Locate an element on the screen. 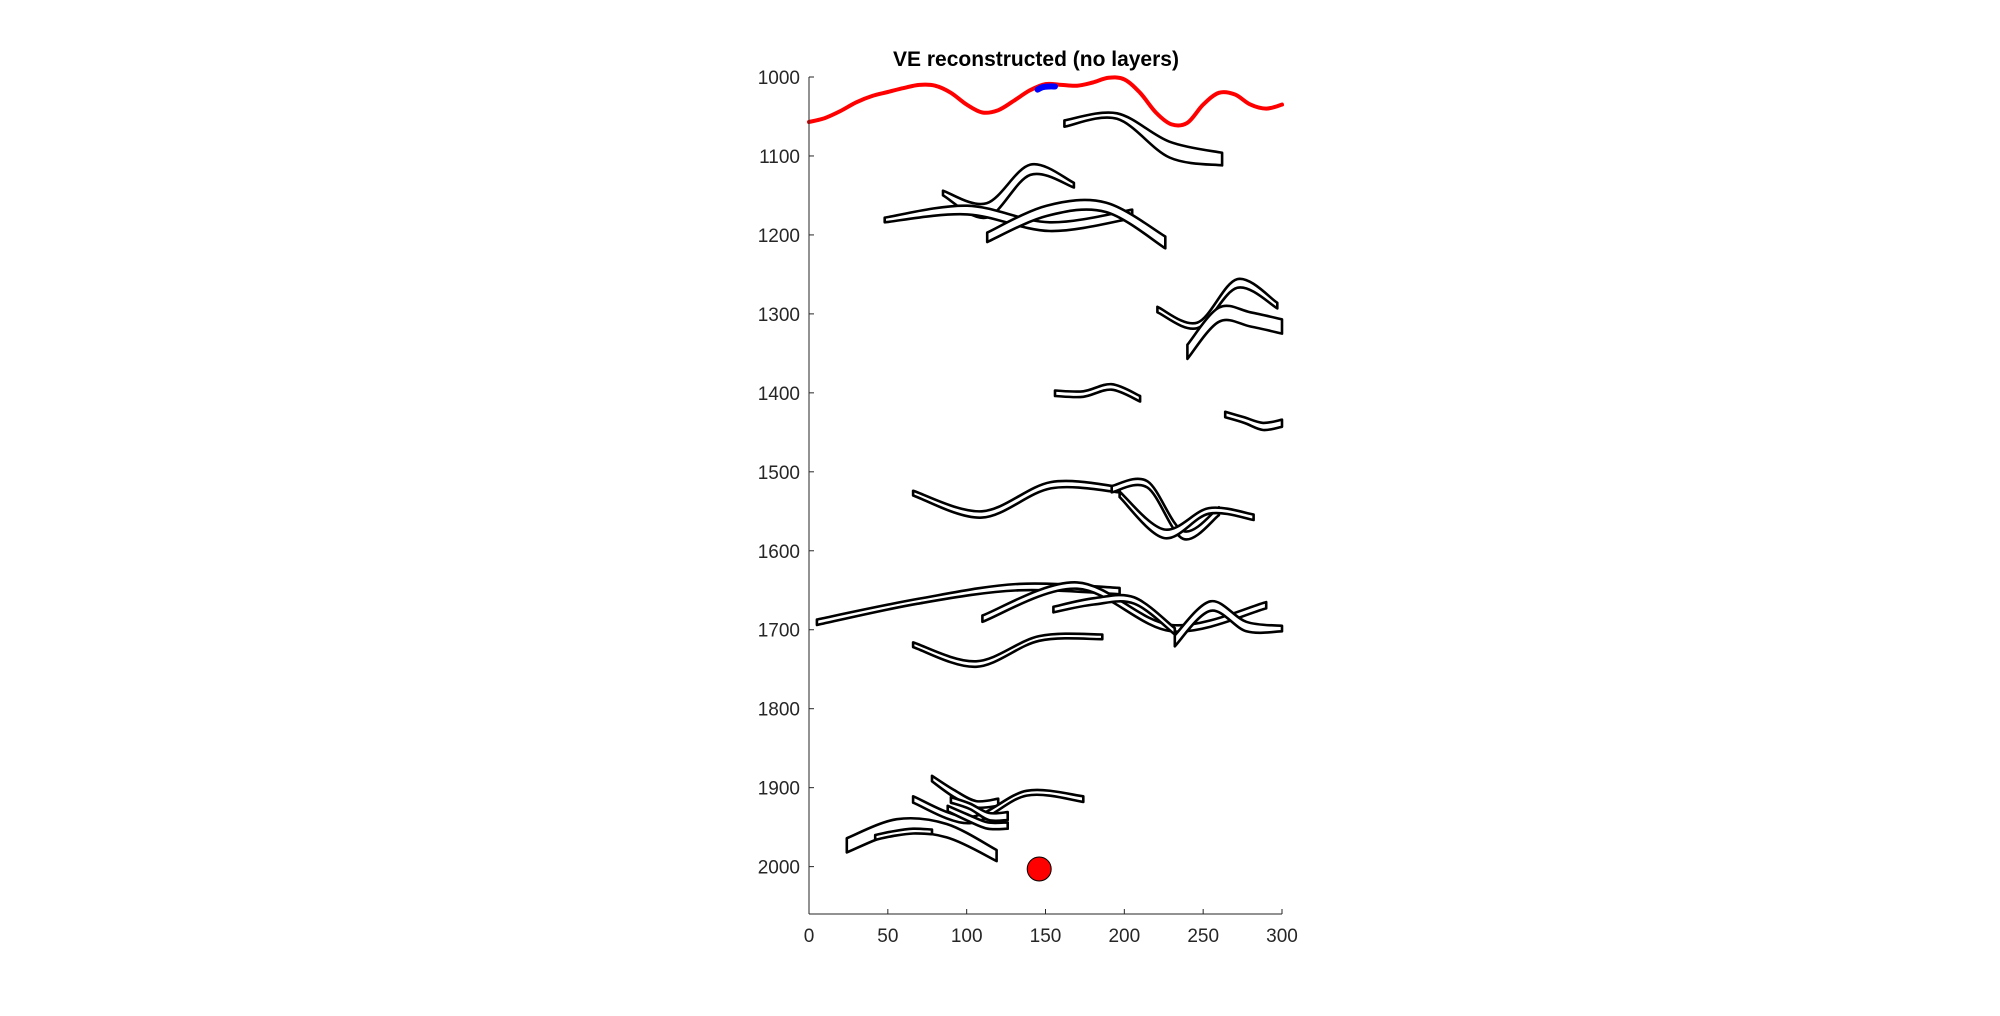 This screenshot has height=1016, width=2000. y-tick-label: 2000 is located at coordinates (779, 868).